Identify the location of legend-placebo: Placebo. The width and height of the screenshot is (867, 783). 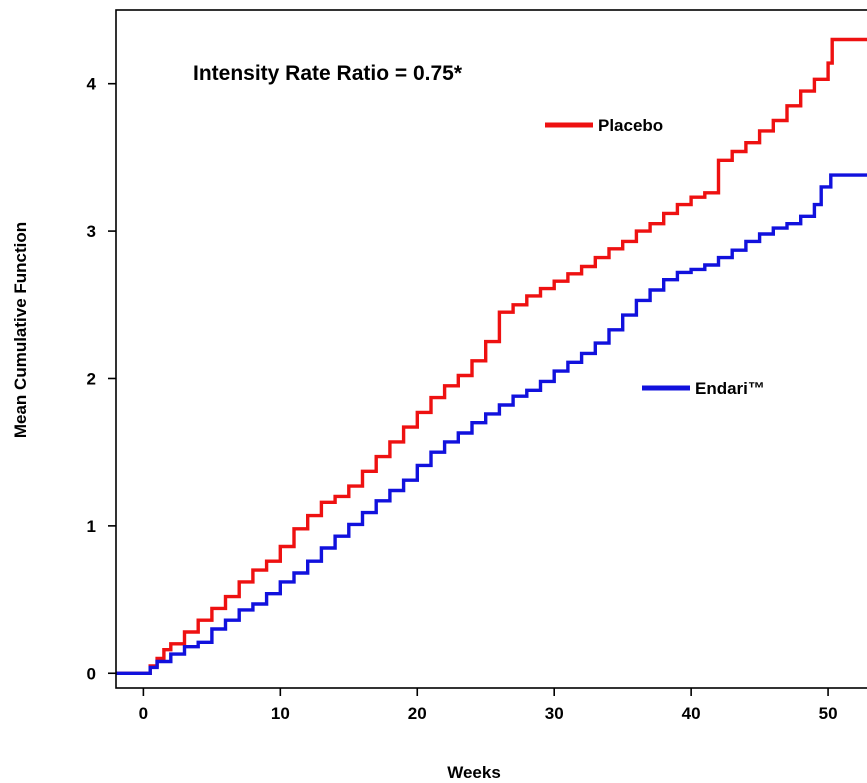
(604, 125).